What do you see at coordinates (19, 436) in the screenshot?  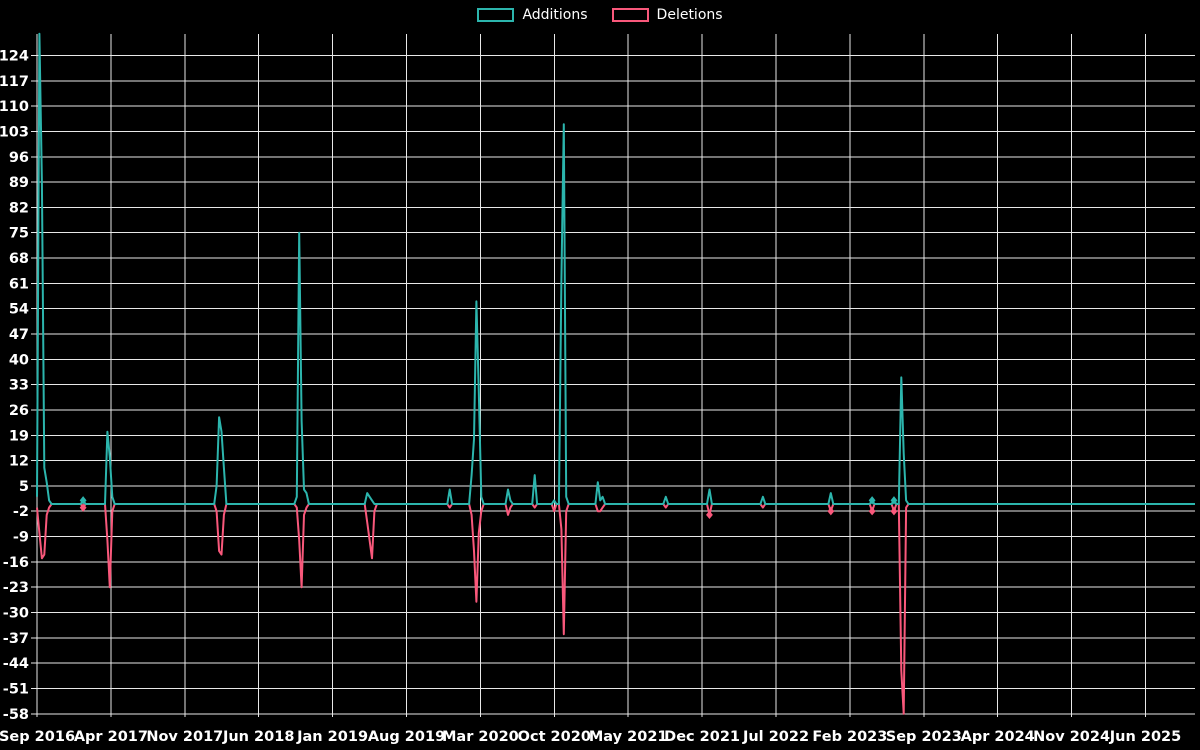 I see `y-axis-tick-label: 19` at bounding box center [19, 436].